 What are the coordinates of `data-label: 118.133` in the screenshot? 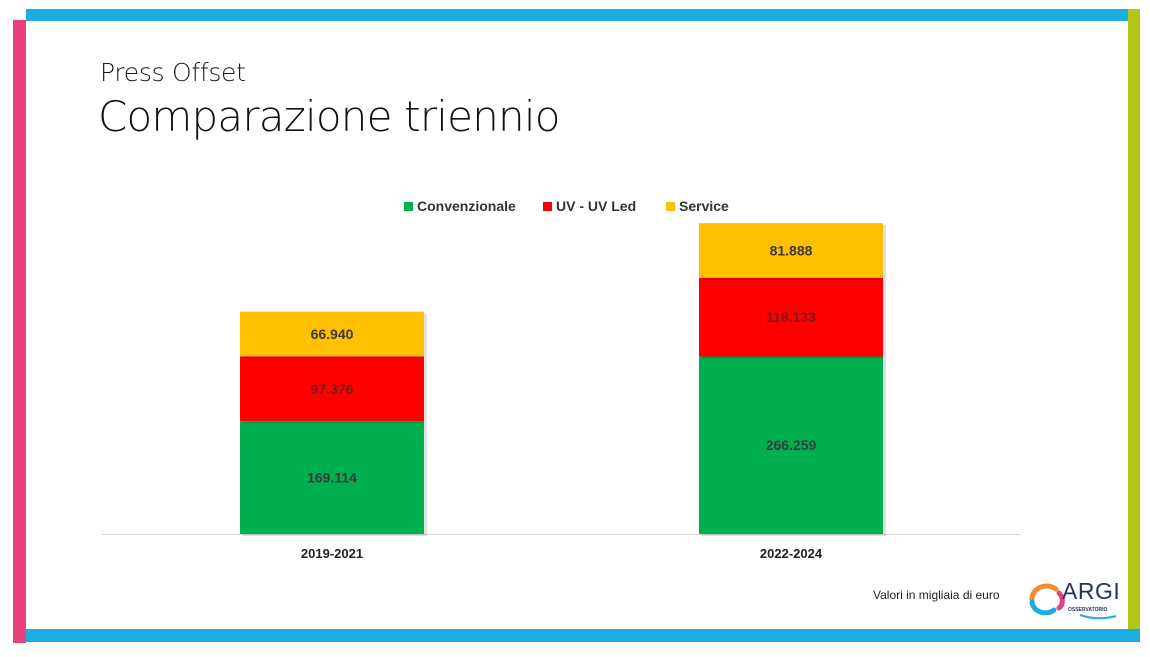 It's located at (791, 317).